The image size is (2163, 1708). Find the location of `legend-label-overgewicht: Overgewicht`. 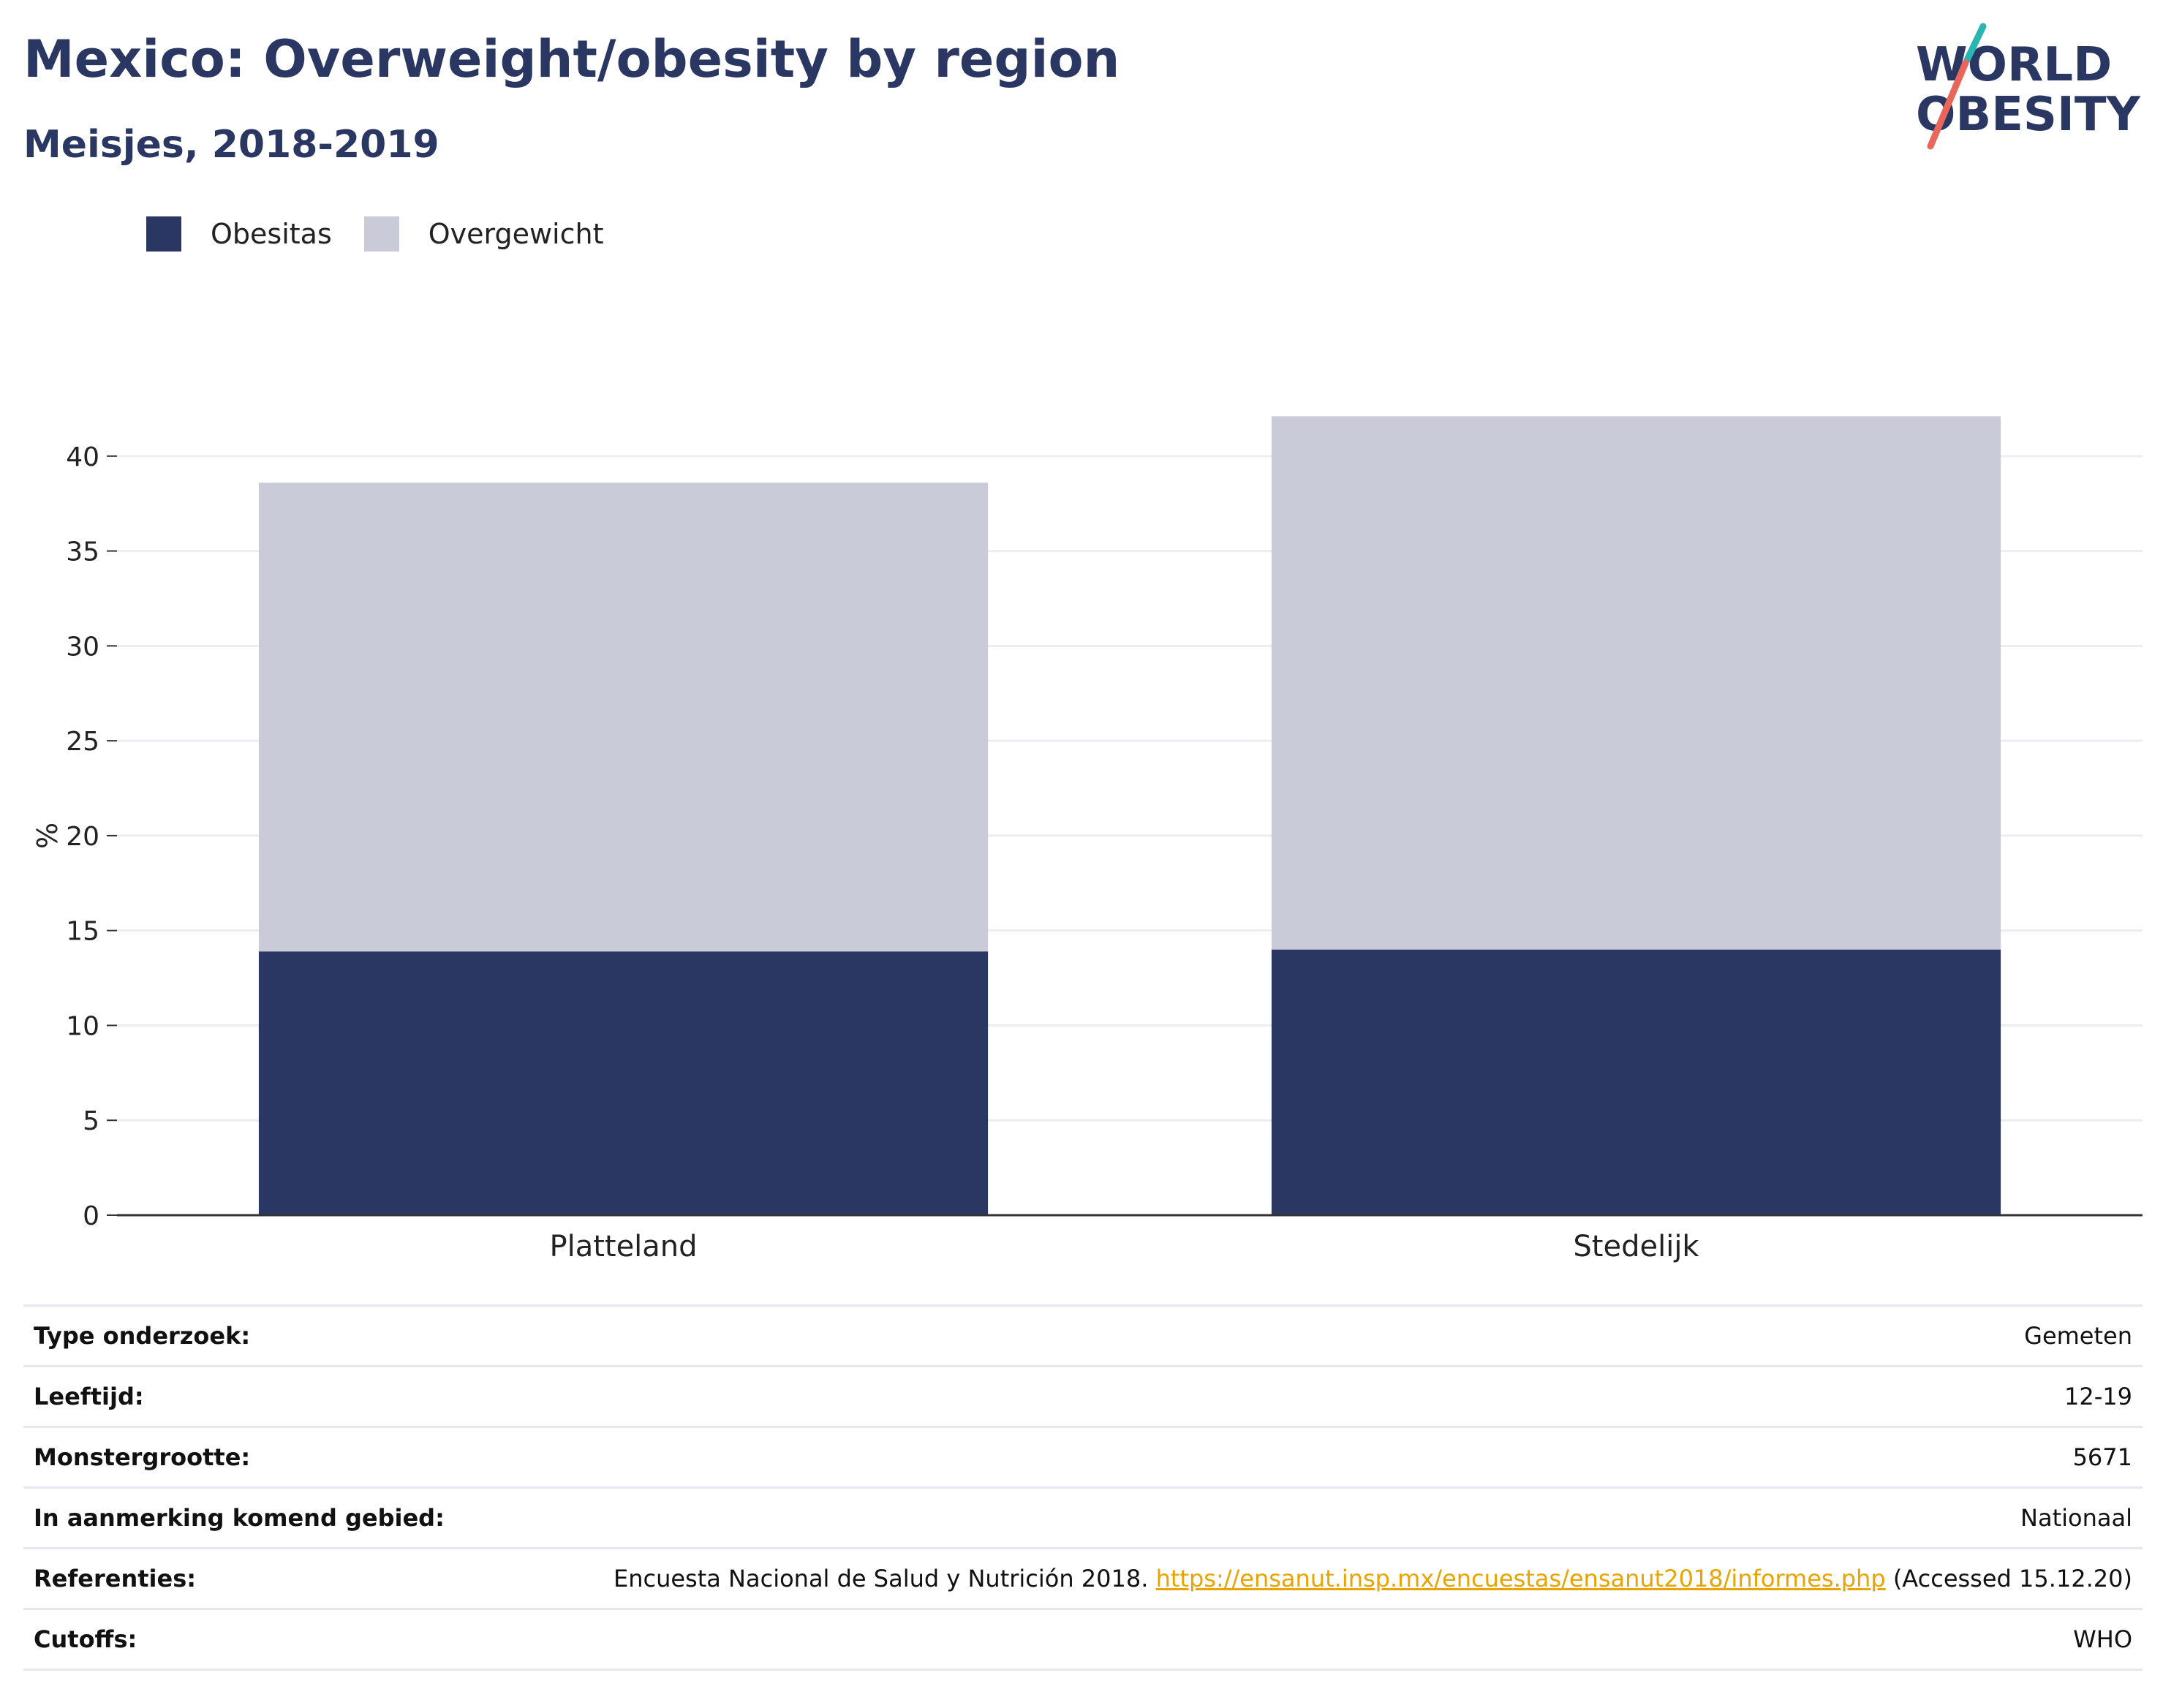

legend-label-overgewicht: Overgewicht is located at coordinates (516, 234).